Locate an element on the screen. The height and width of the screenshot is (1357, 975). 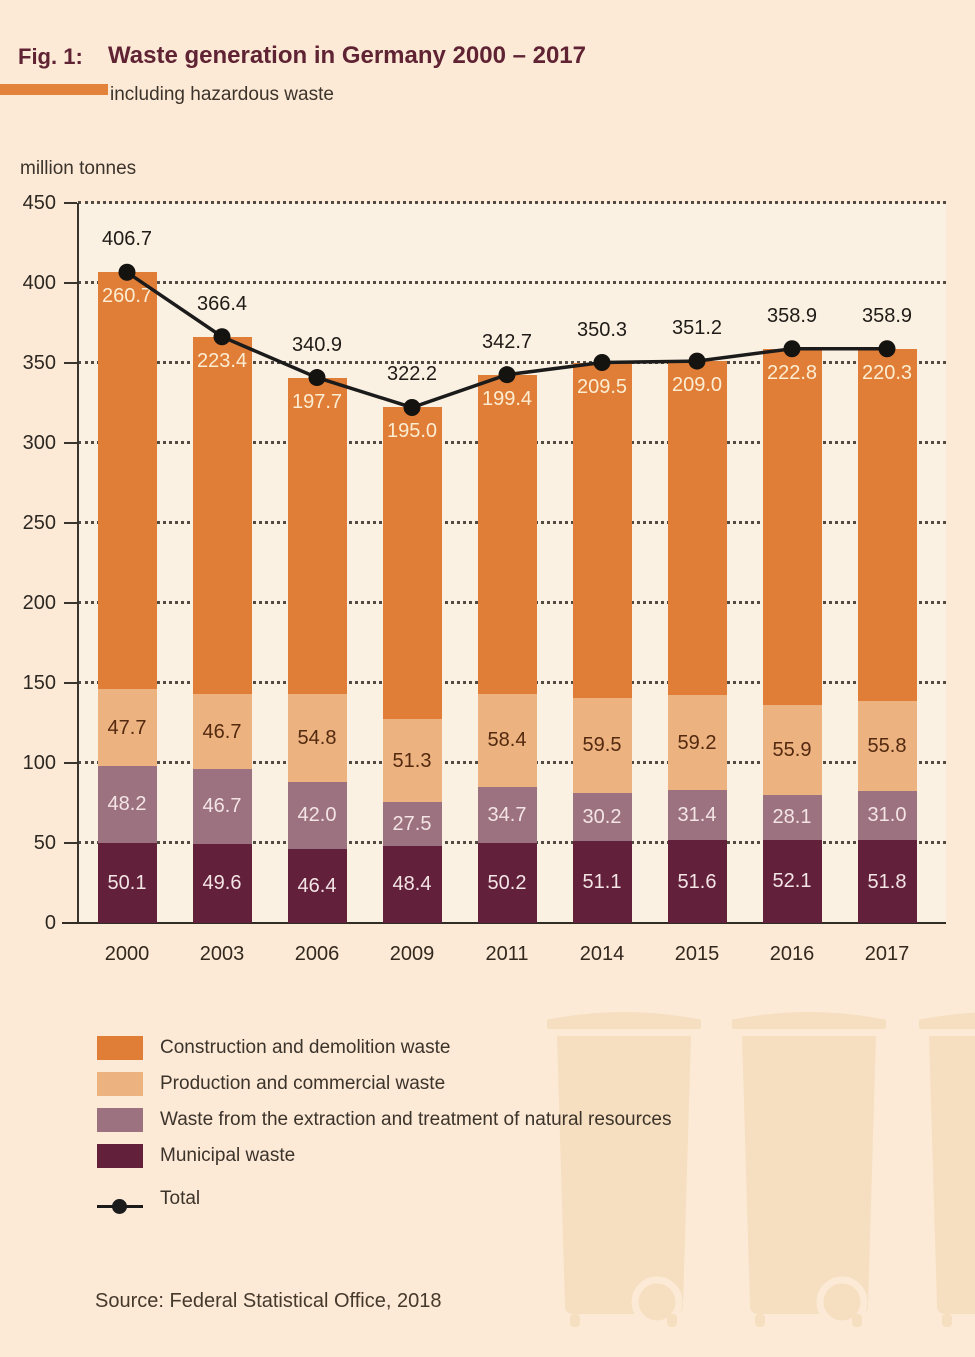
y-tick-label: 0 is located at coordinates (50, 923).